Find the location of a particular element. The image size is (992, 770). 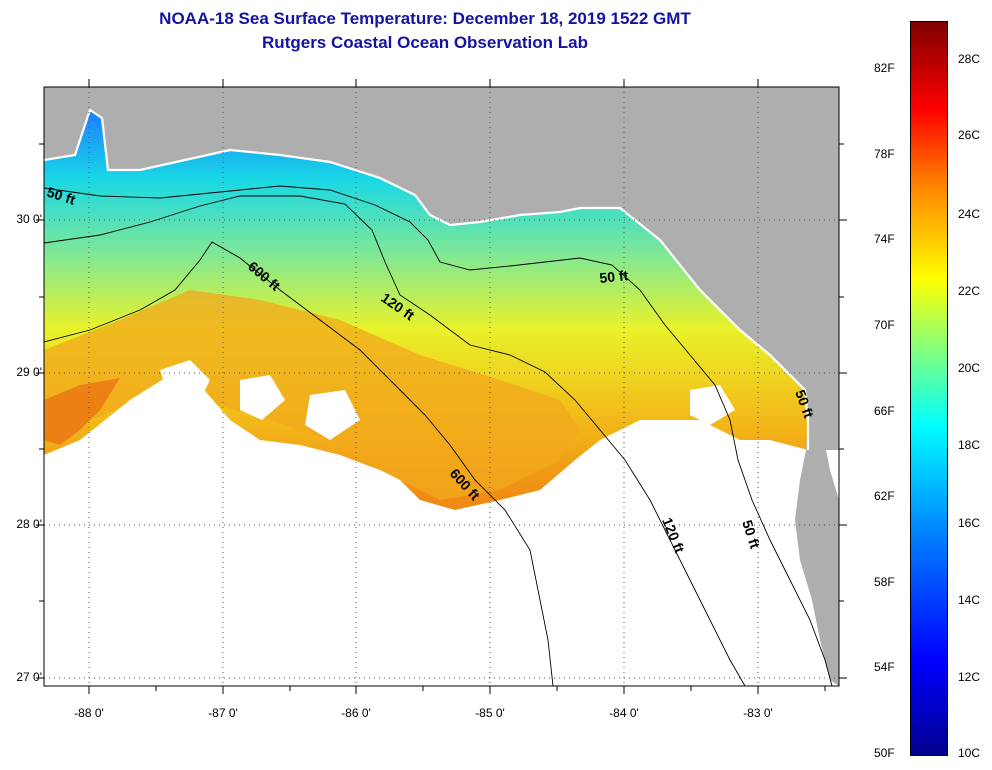

colorbar-label-22c: 22C is located at coordinates (969, 291).